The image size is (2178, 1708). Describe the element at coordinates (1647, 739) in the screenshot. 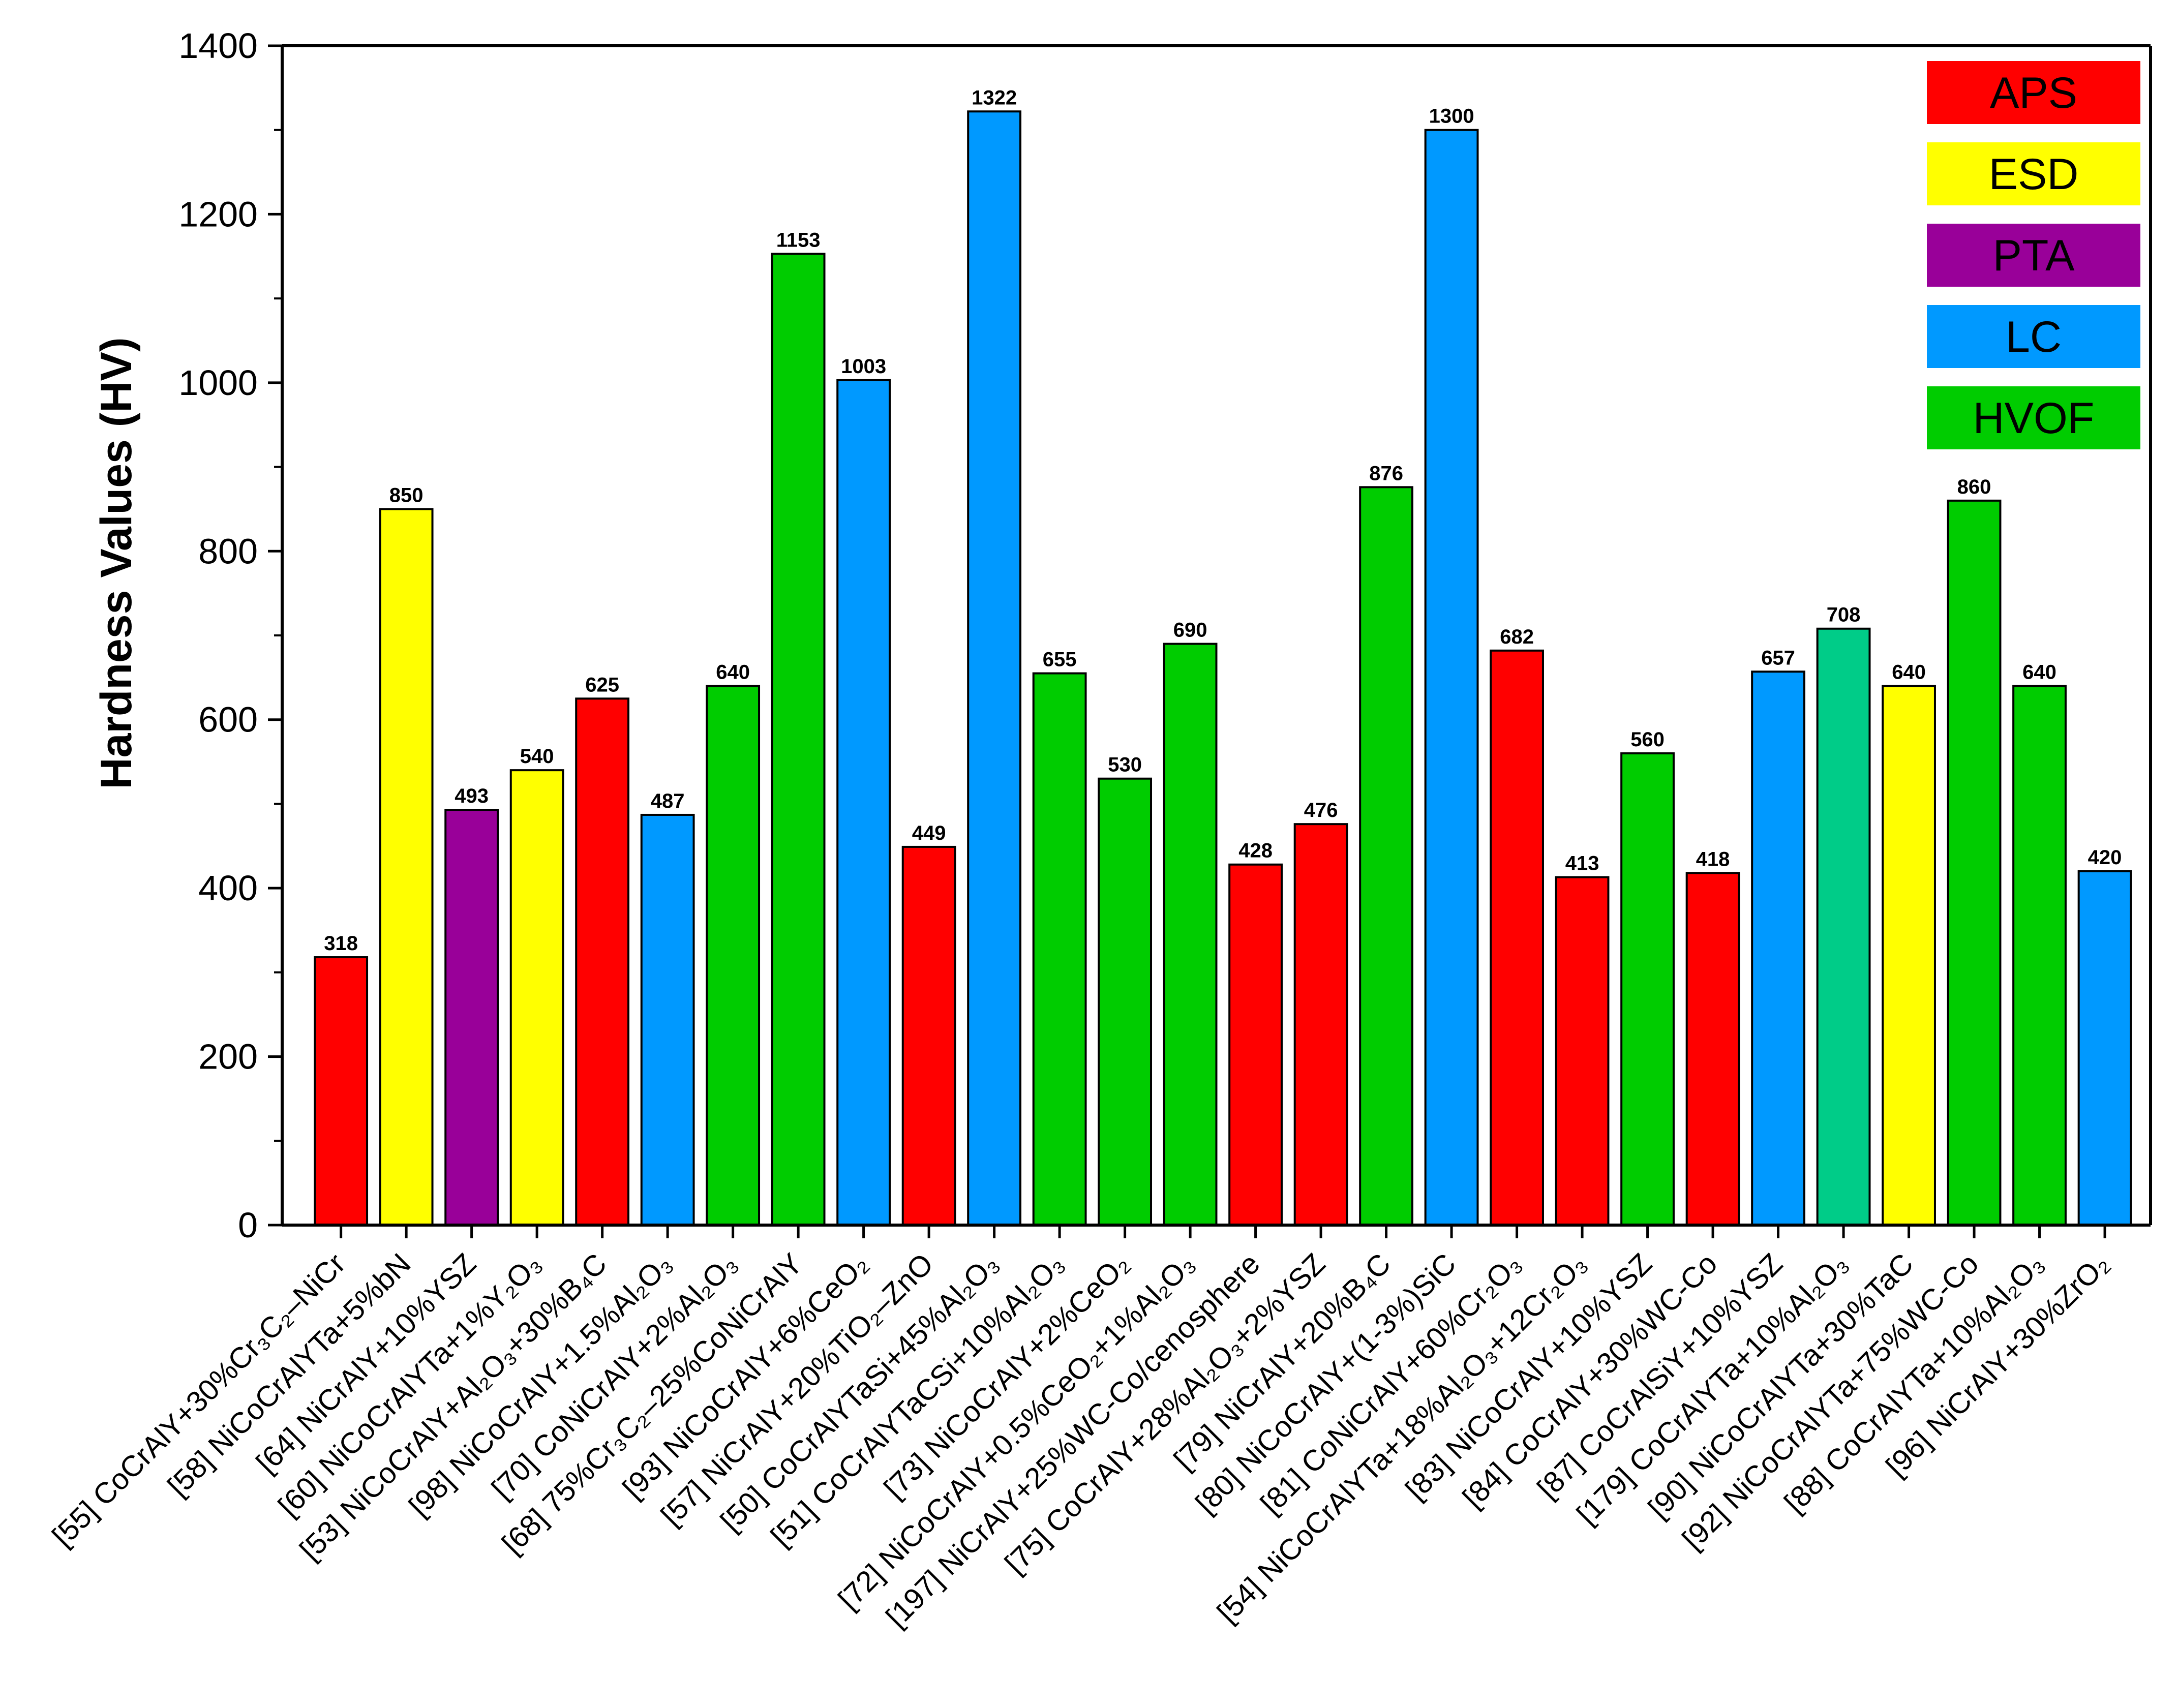

I see `bar-value-label: 560` at that location.